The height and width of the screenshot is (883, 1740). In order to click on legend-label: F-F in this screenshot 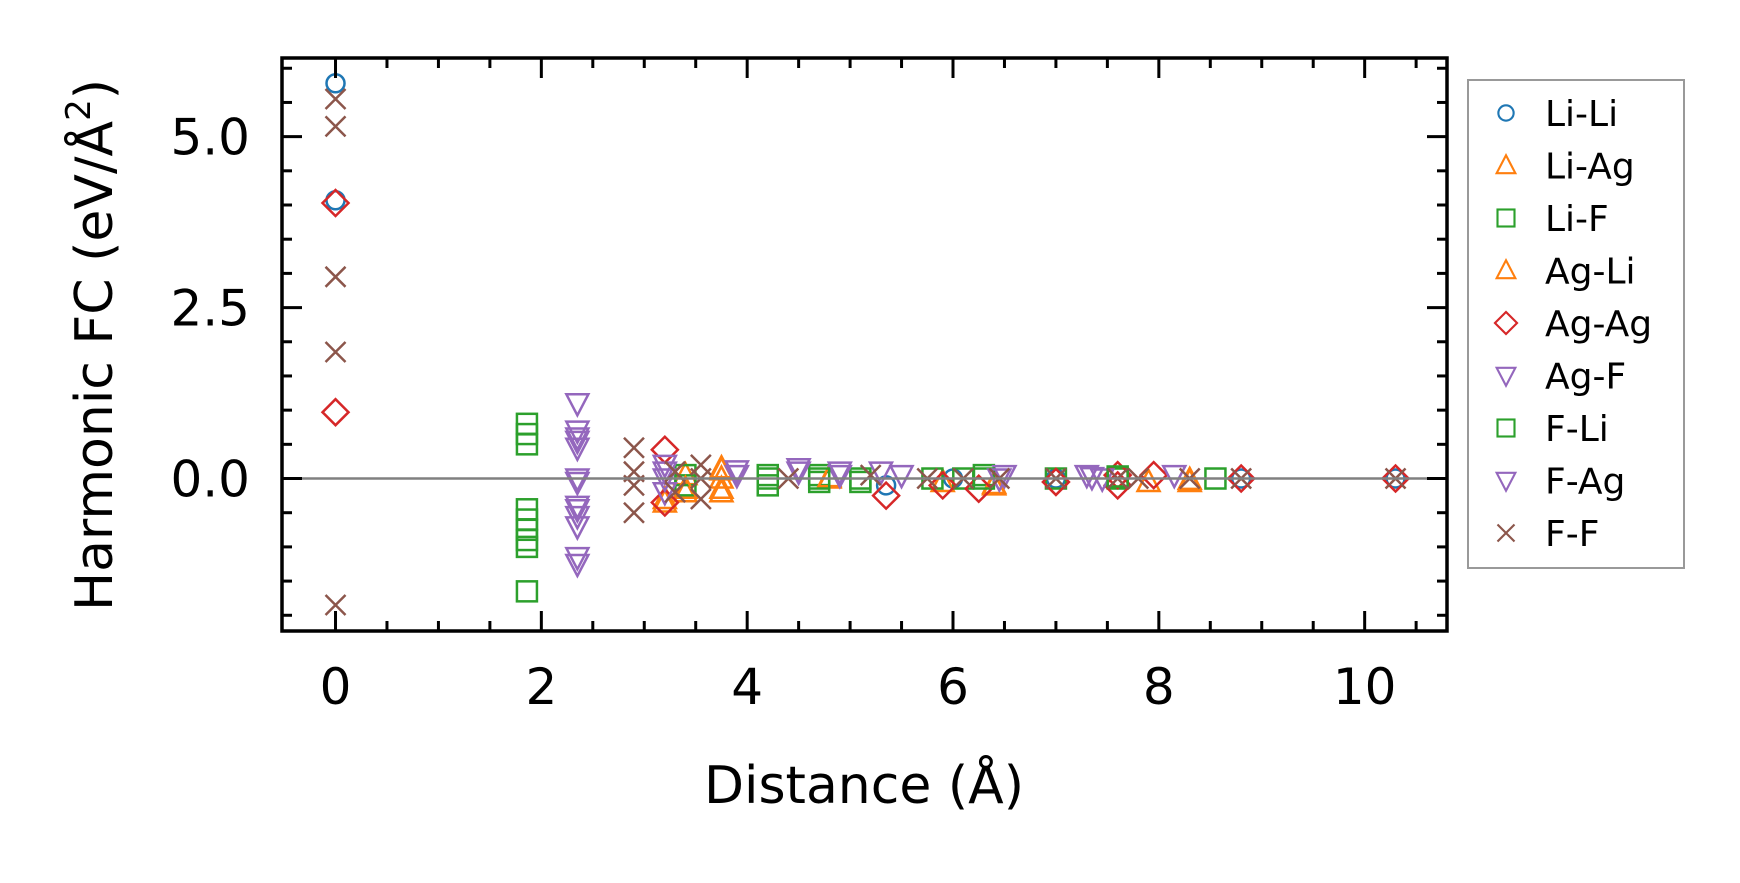, I will do `click(1572, 534)`.